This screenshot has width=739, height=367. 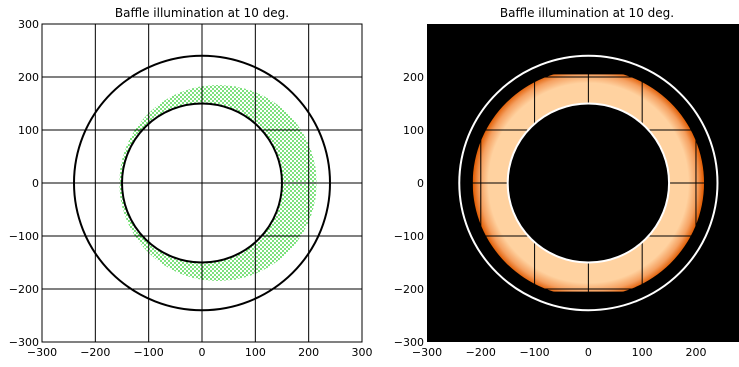 What do you see at coordinates (362, 352) in the screenshot?
I see `x-tick-label: 300` at bounding box center [362, 352].